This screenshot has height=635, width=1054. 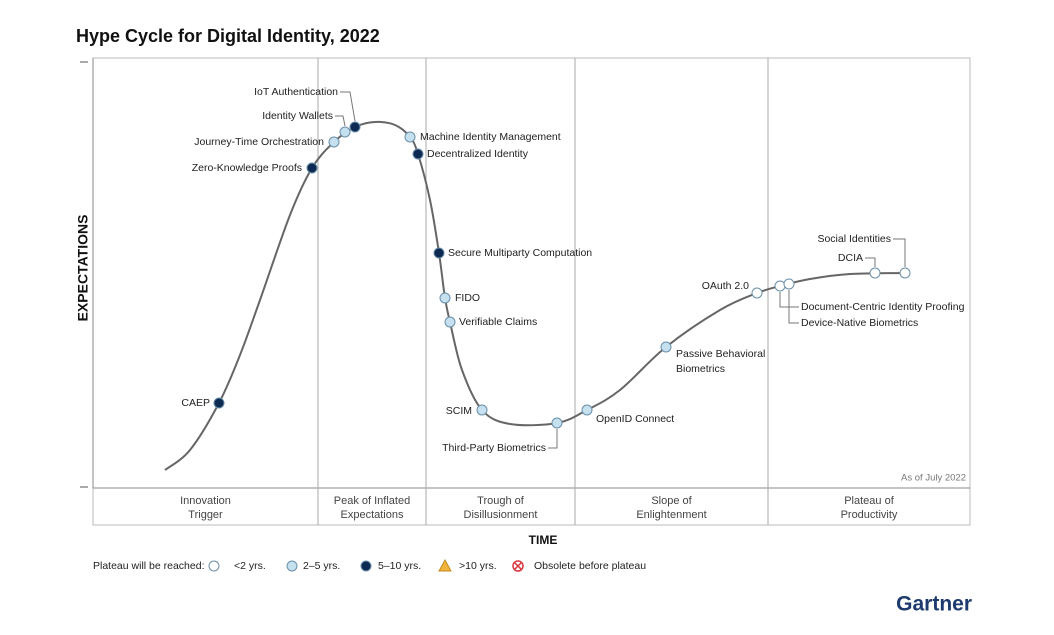 I want to click on node-label: DCIA, so click(x=850, y=258).